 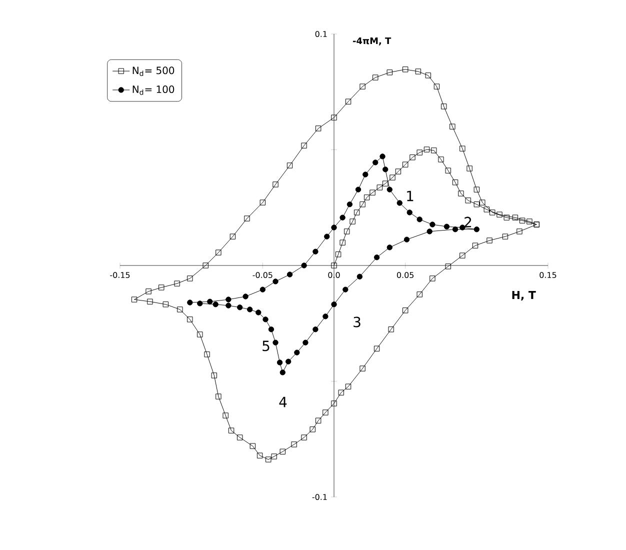 What do you see at coordinates (372, 42) in the screenshot?
I see `y-axis-title: -4πM, T` at bounding box center [372, 42].